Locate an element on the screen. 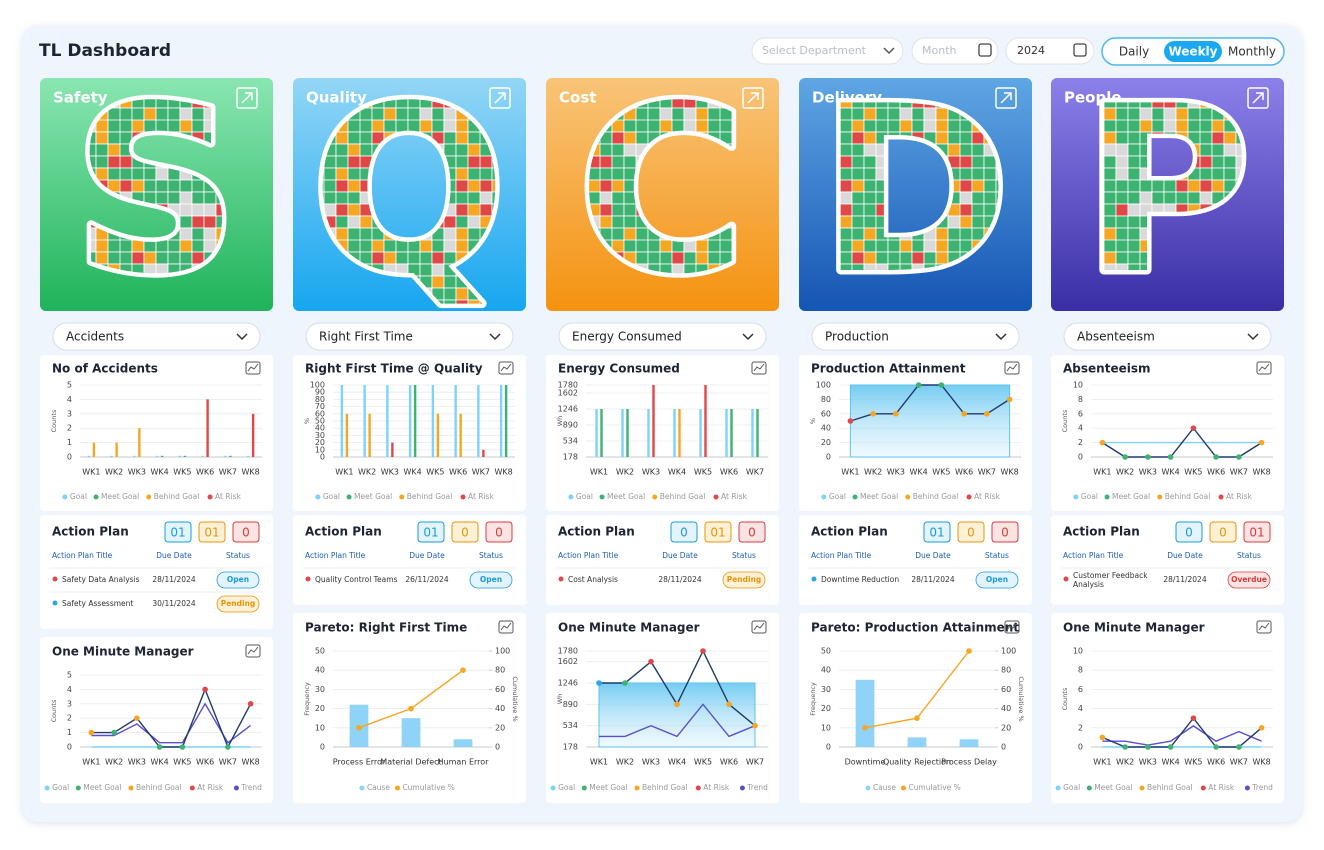  legend-label: Meet Goal is located at coordinates (1113, 787).